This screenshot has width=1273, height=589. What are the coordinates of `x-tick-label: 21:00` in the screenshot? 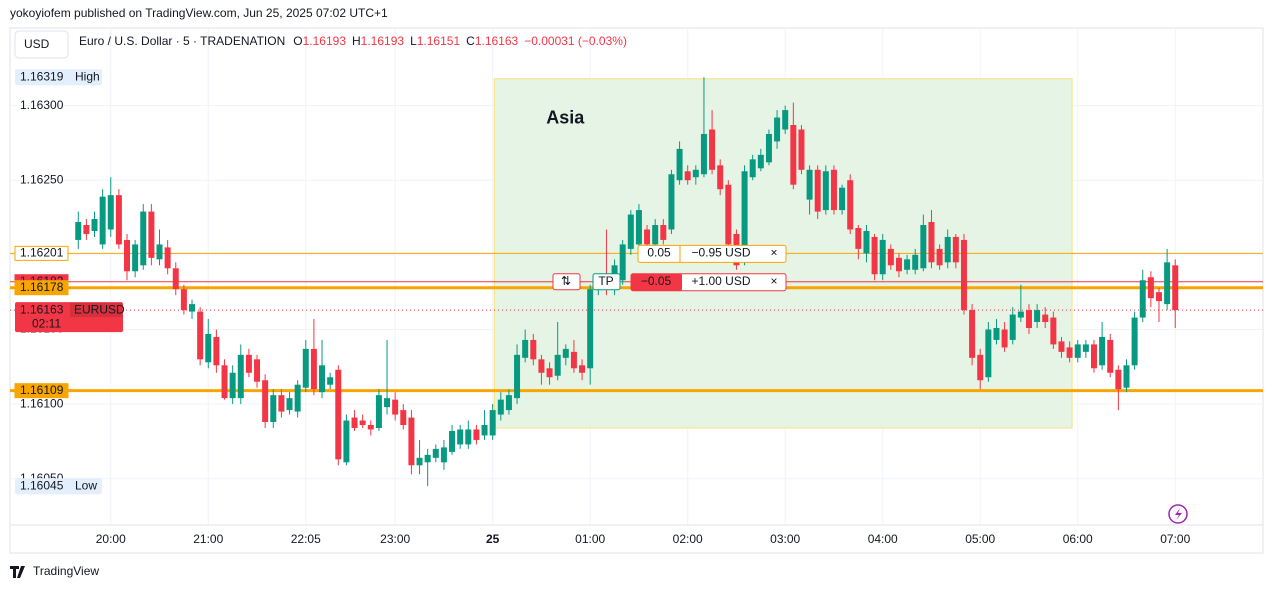 It's located at (208, 539).